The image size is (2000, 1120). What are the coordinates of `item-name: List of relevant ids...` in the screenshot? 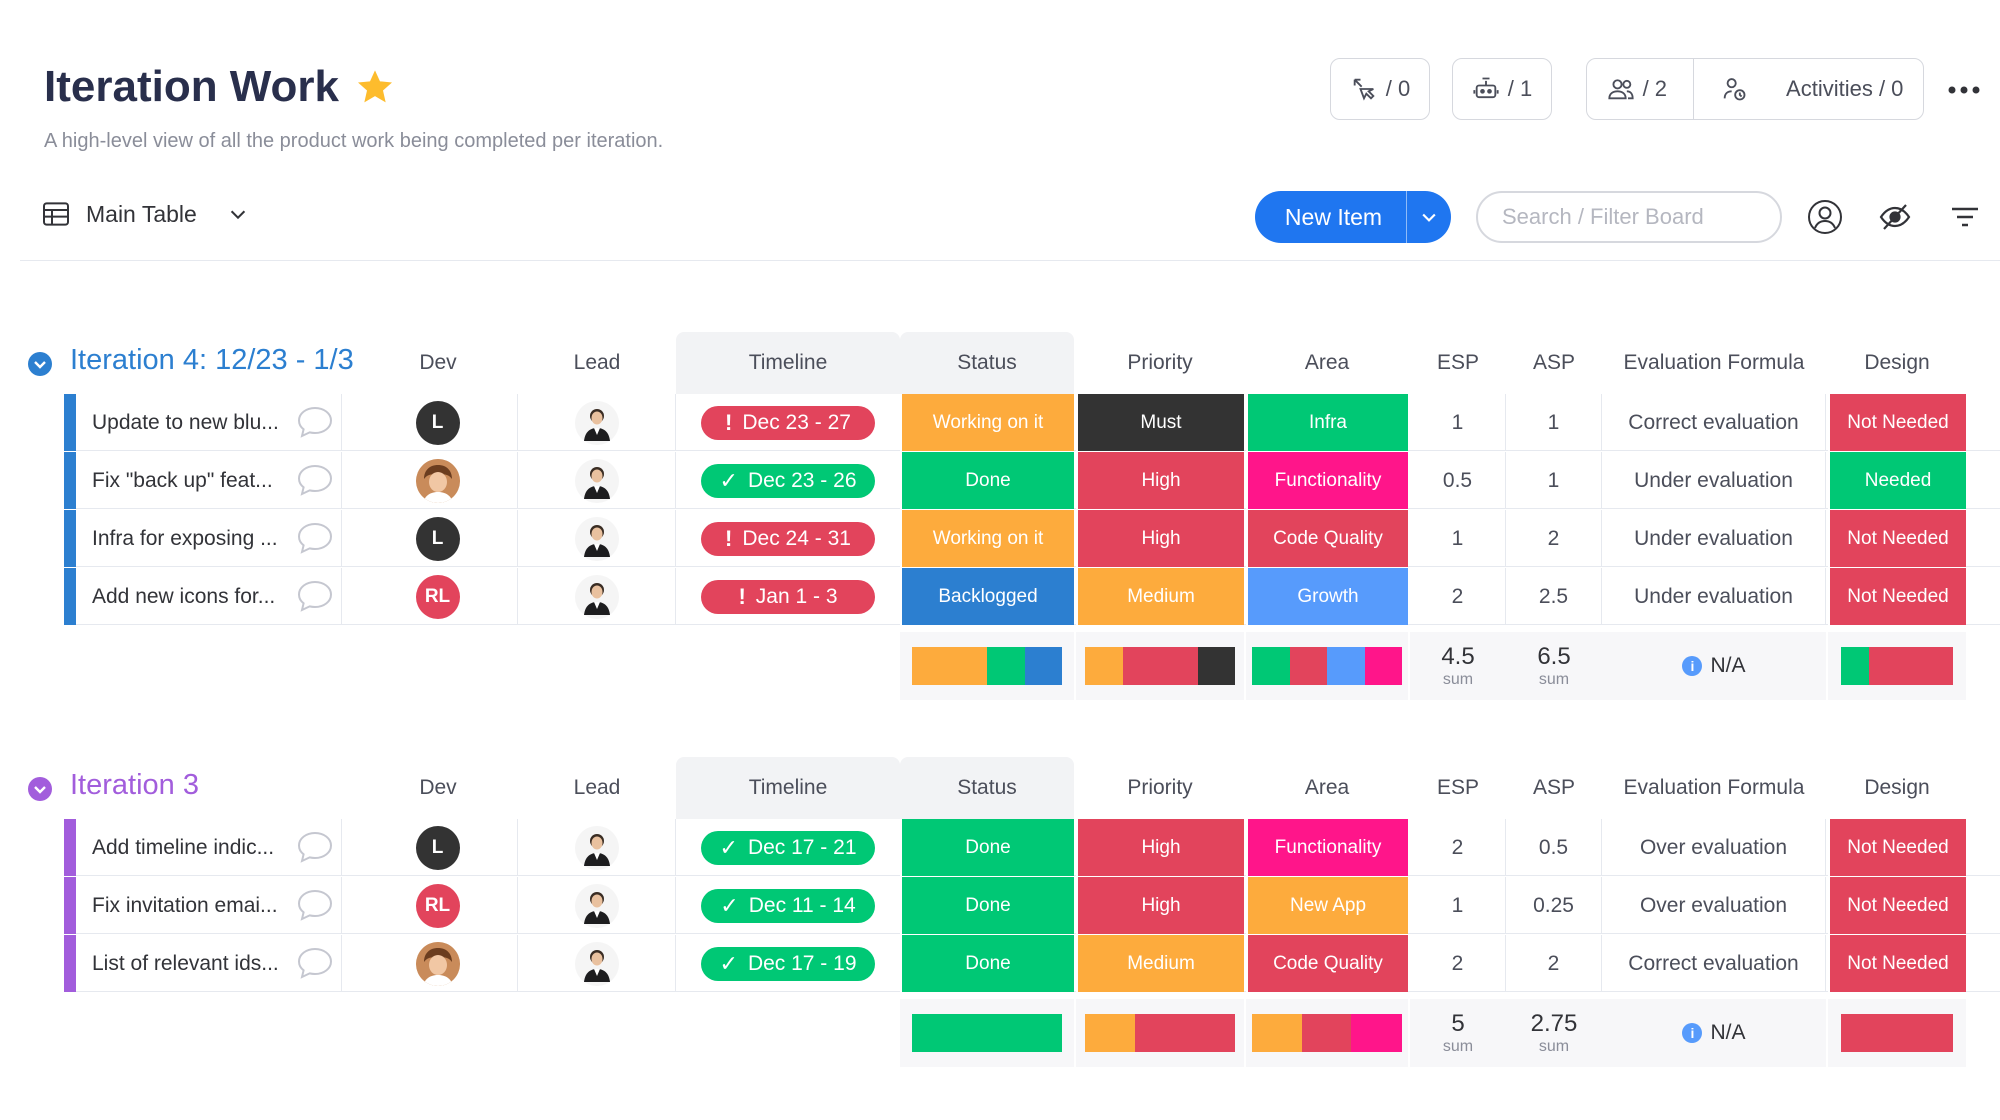 It's located at (217, 963).